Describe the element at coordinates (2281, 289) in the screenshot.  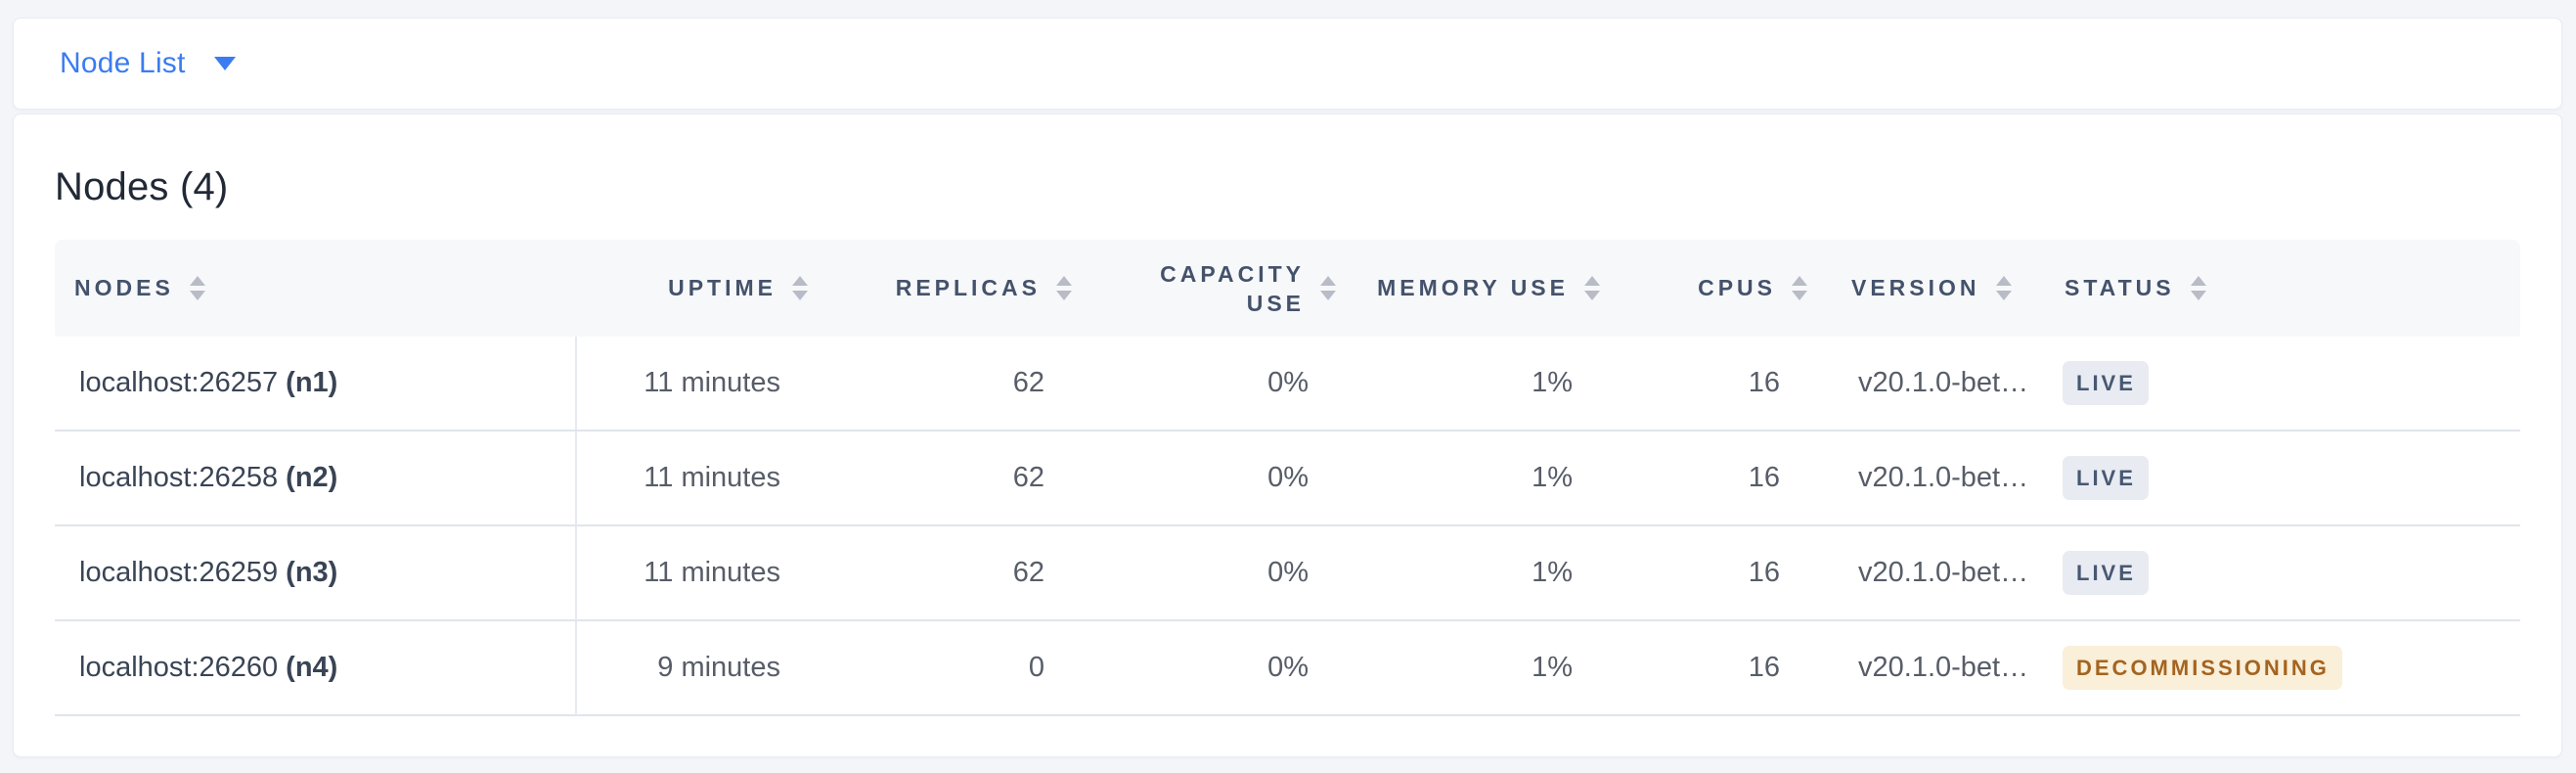
I see `column-header-status: STATUS` at that location.